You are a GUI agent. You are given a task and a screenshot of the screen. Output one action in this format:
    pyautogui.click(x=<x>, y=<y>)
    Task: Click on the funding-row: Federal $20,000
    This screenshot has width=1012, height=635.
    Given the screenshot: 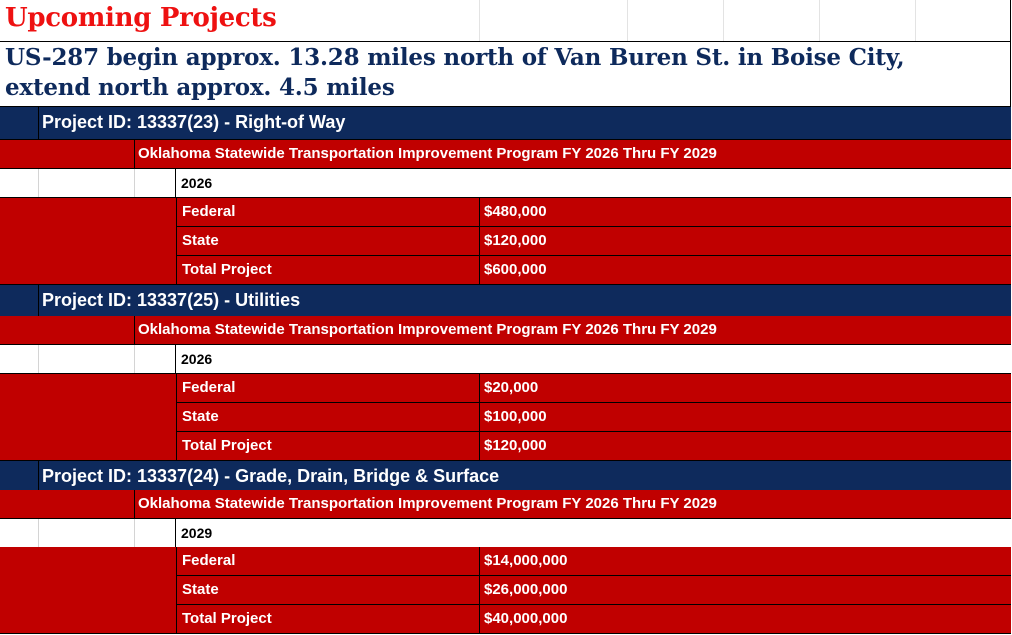 What is the action you would take?
    pyautogui.click(x=593, y=388)
    